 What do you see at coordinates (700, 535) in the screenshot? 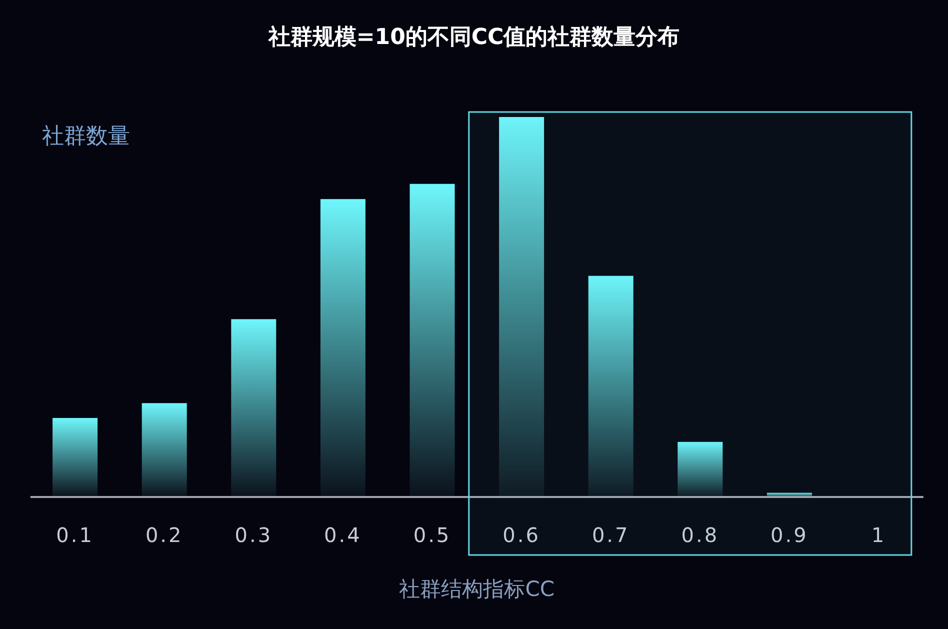
I see `x-tick-label: 0.8` at bounding box center [700, 535].